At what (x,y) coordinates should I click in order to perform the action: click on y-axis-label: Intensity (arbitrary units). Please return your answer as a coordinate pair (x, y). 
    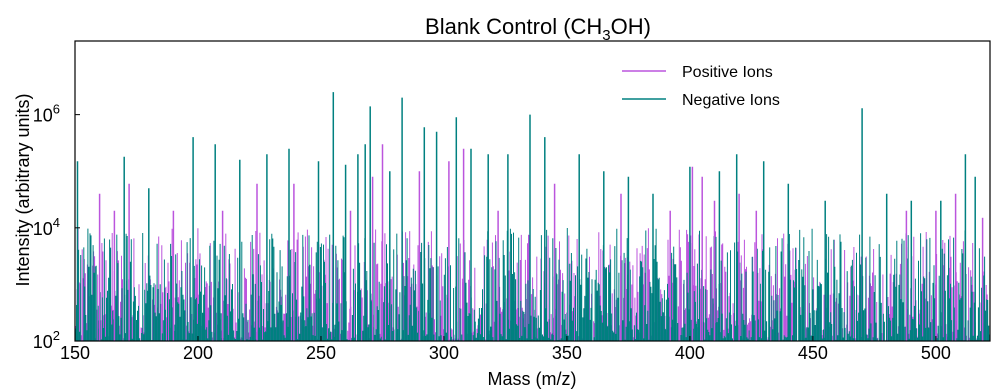
    Looking at the image, I should click on (23, 189).